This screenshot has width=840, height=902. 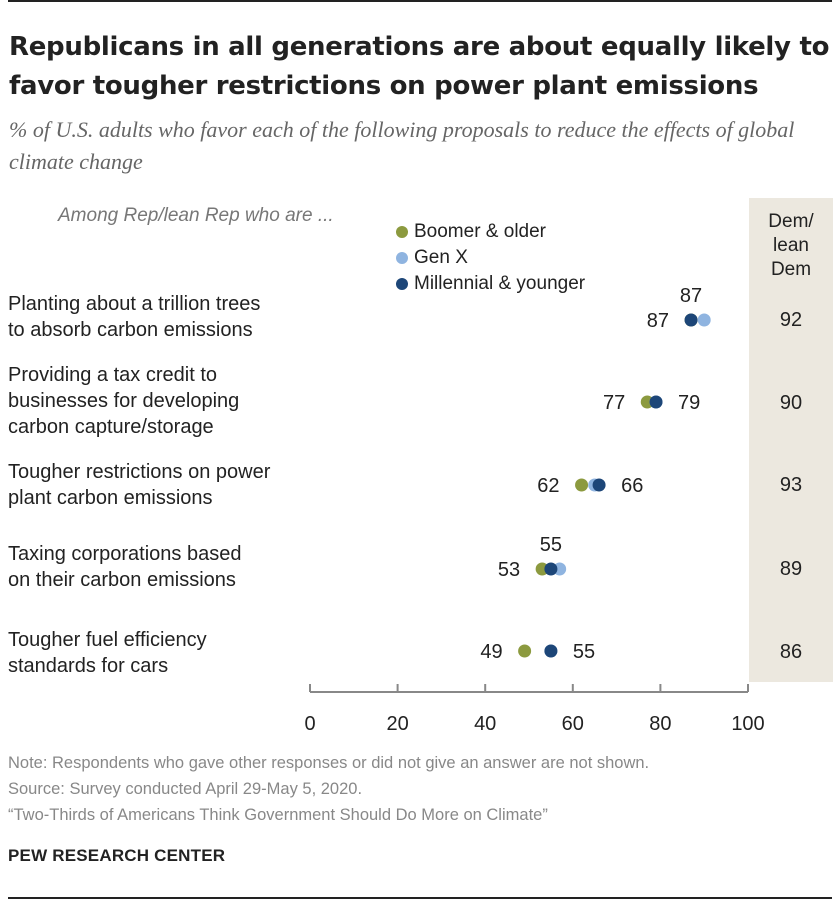 I want to click on row-label-line: Providing a tax credit to, so click(x=112, y=375).